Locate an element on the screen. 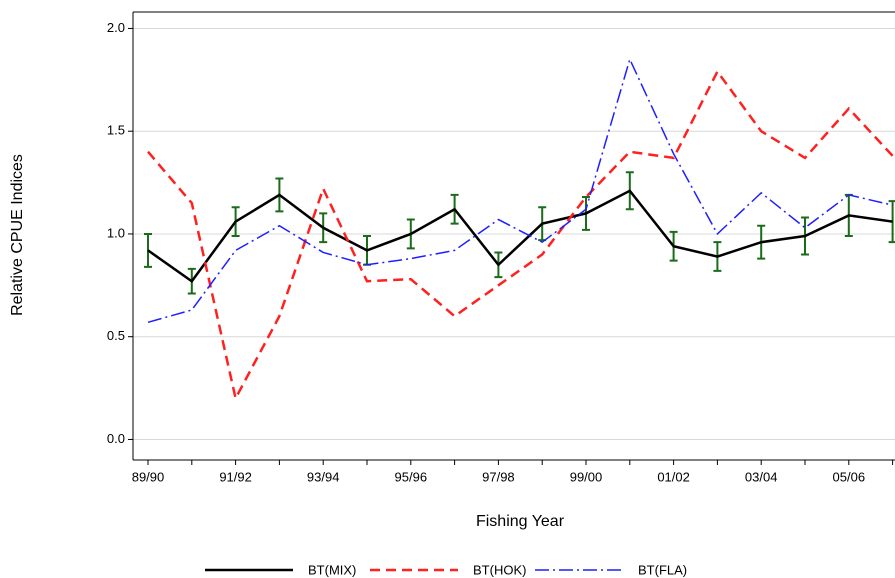 Image resolution: width=895 pixels, height=578 pixels. legend-label: BT(HOK) is located at coordinates (499, 569).